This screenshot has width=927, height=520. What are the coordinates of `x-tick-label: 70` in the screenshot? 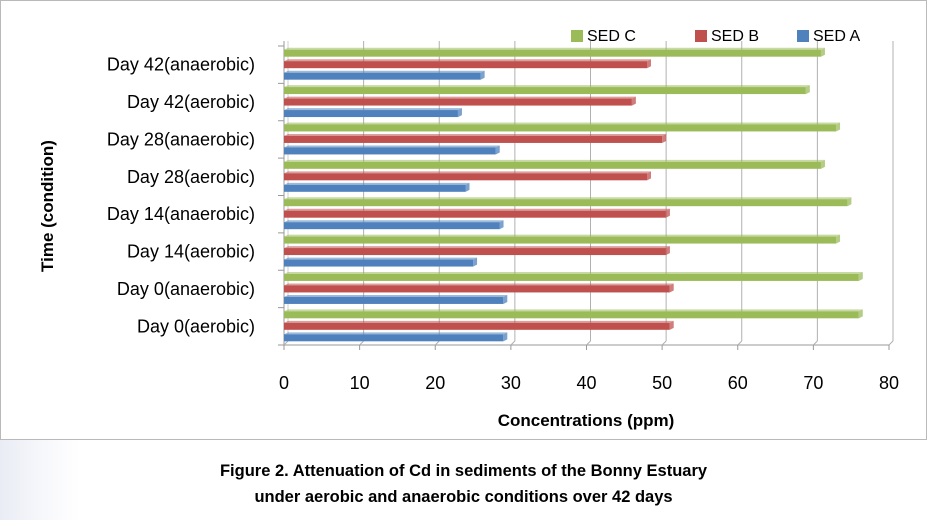 It's located at (813, 383).